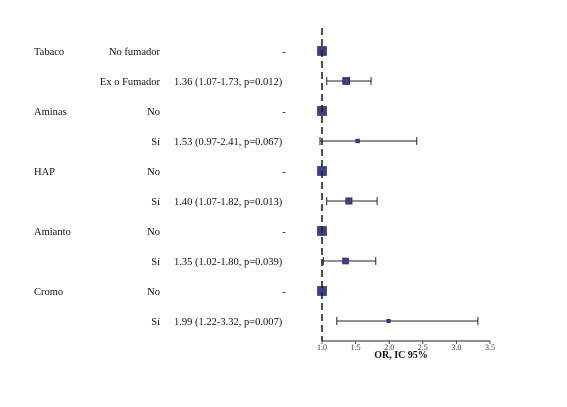 The image size is (567, 407). What do you see at coordinates (50, 112) in the screenshot?
I see `group-label: Aminas` at bounding box center [50, 112].